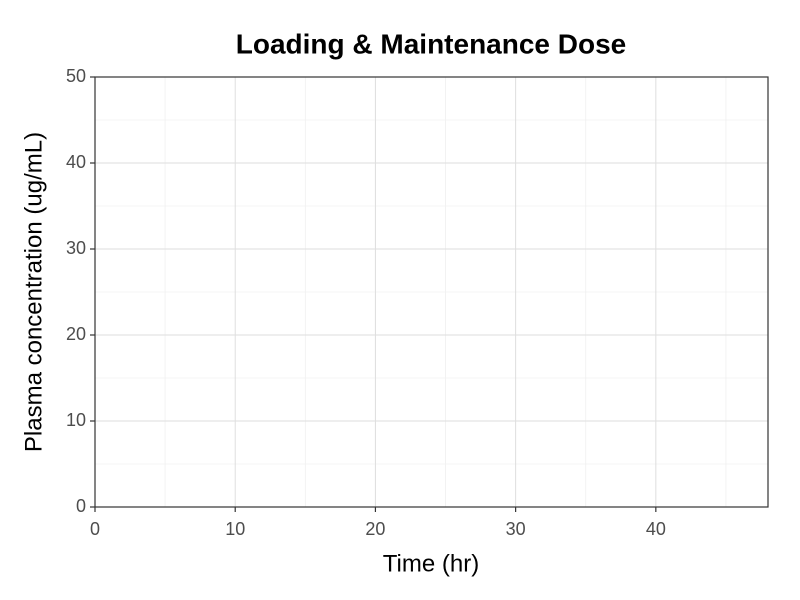 The height and width of the screenshot is (600, 800). What do you see at coordinates (76, 334) in the screenshot?
I see `y-tick-label: 20` at bounding box center [76, 334].